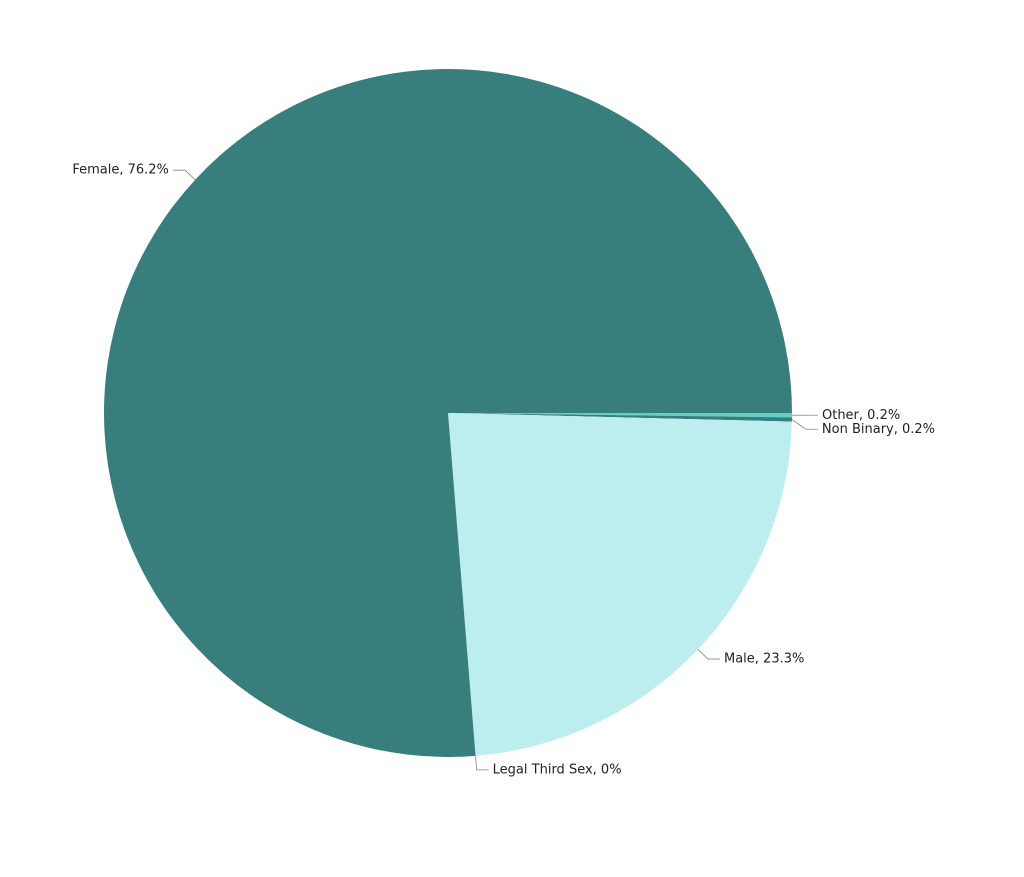  I want to click on slice-label: Other, 0.2%, so click(861, 415).